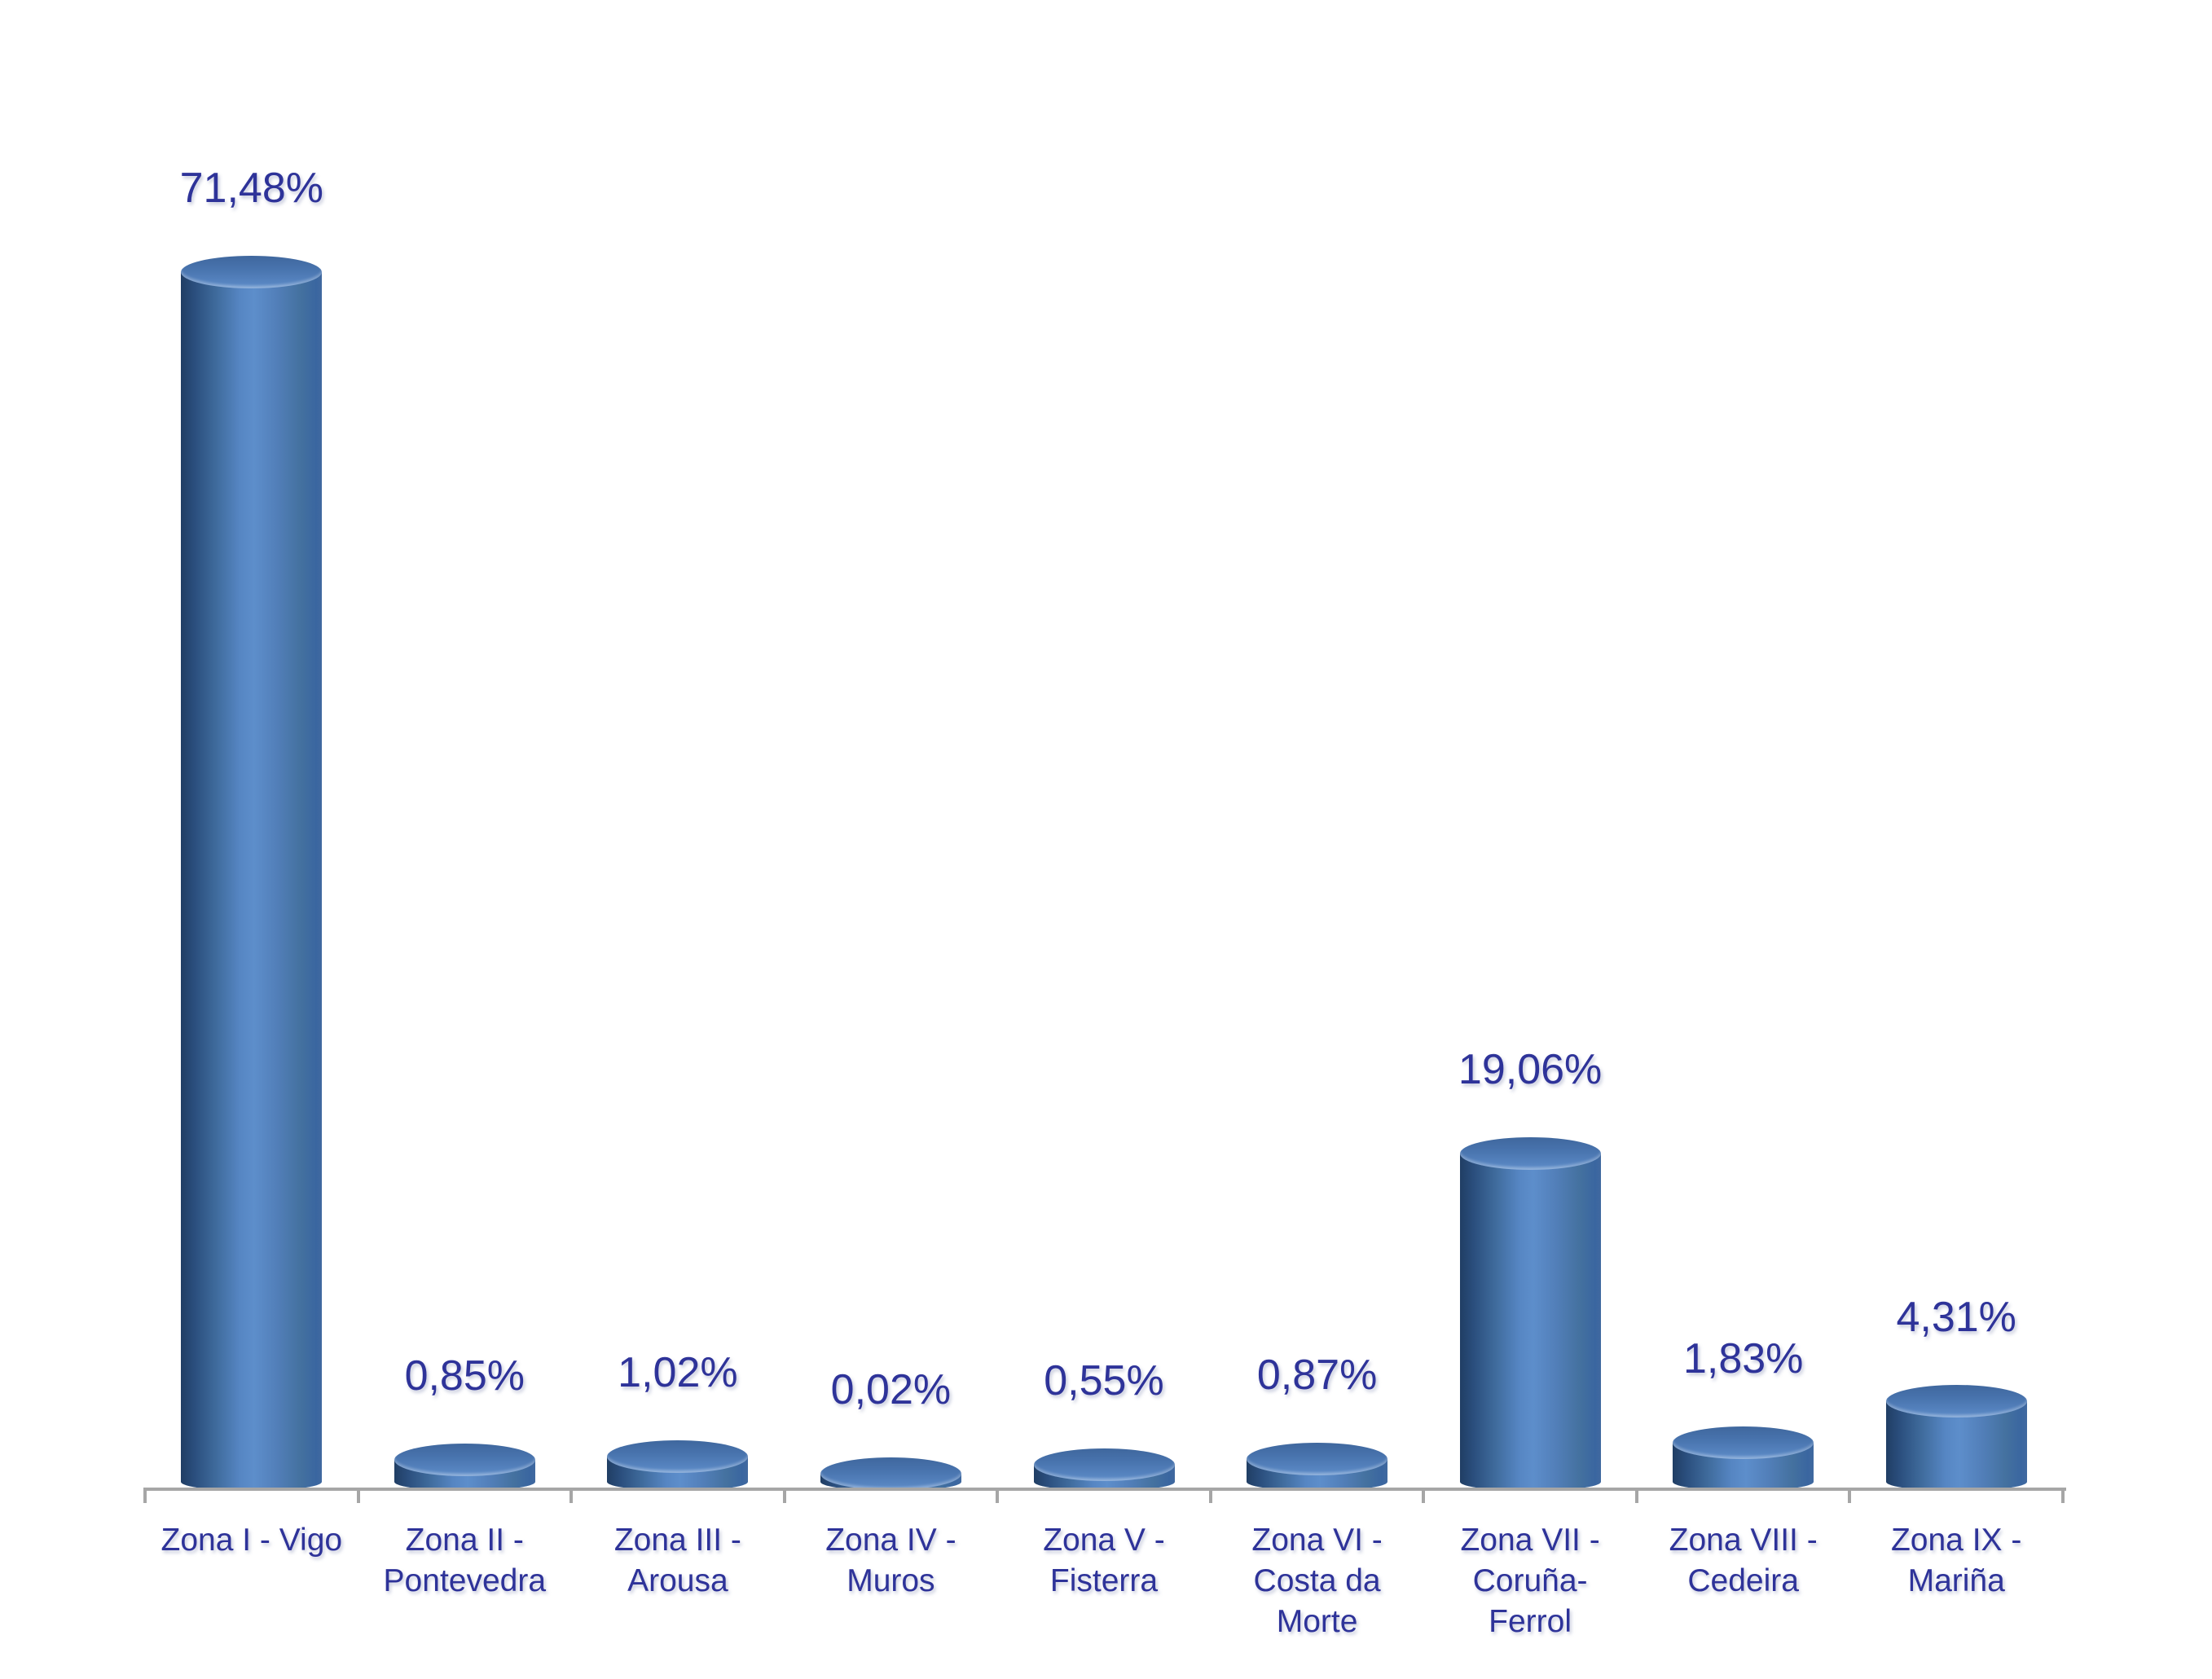 Image resolution: width=2212 pixels, height=1679 pixels. What do you see at coordinates (251, 188) in the screenshot?
I see `value-label: 71,48%` at bounding box center [251, 188].